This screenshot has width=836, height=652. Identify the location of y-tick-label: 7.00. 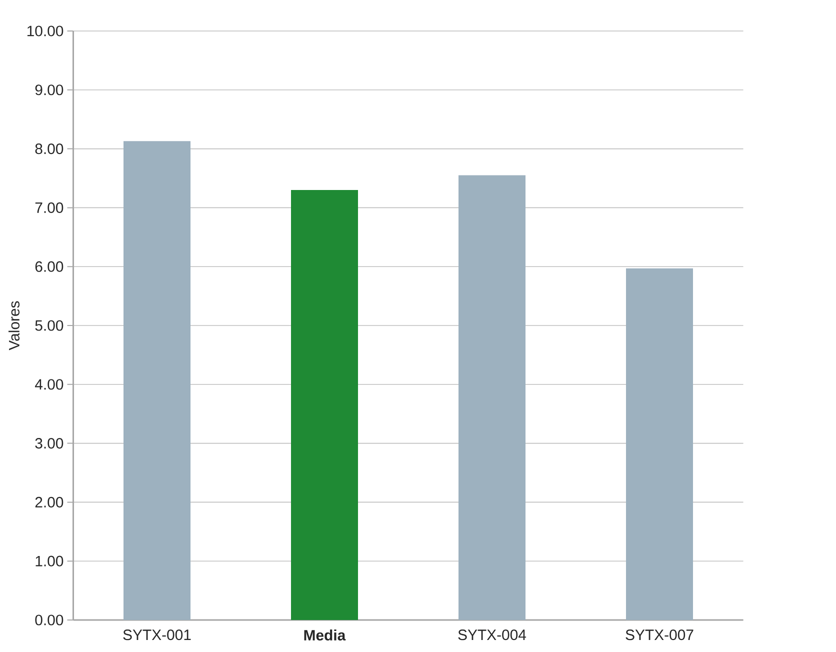
(49, 207).